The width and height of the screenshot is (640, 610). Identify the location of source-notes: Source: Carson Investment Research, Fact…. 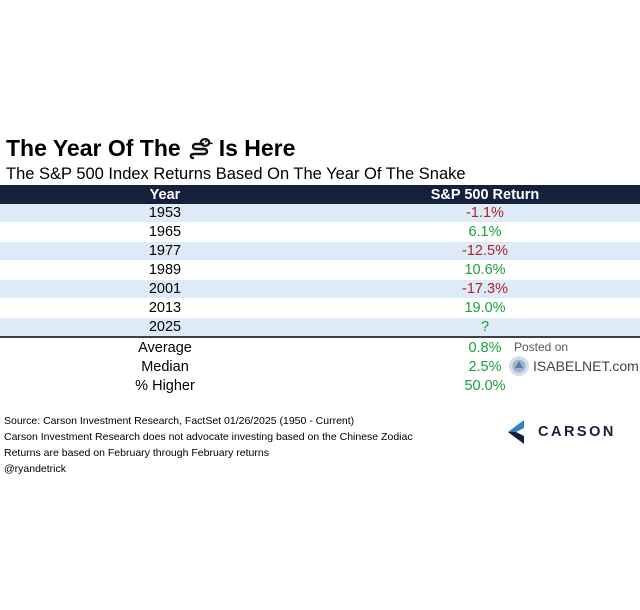
(208, 445).